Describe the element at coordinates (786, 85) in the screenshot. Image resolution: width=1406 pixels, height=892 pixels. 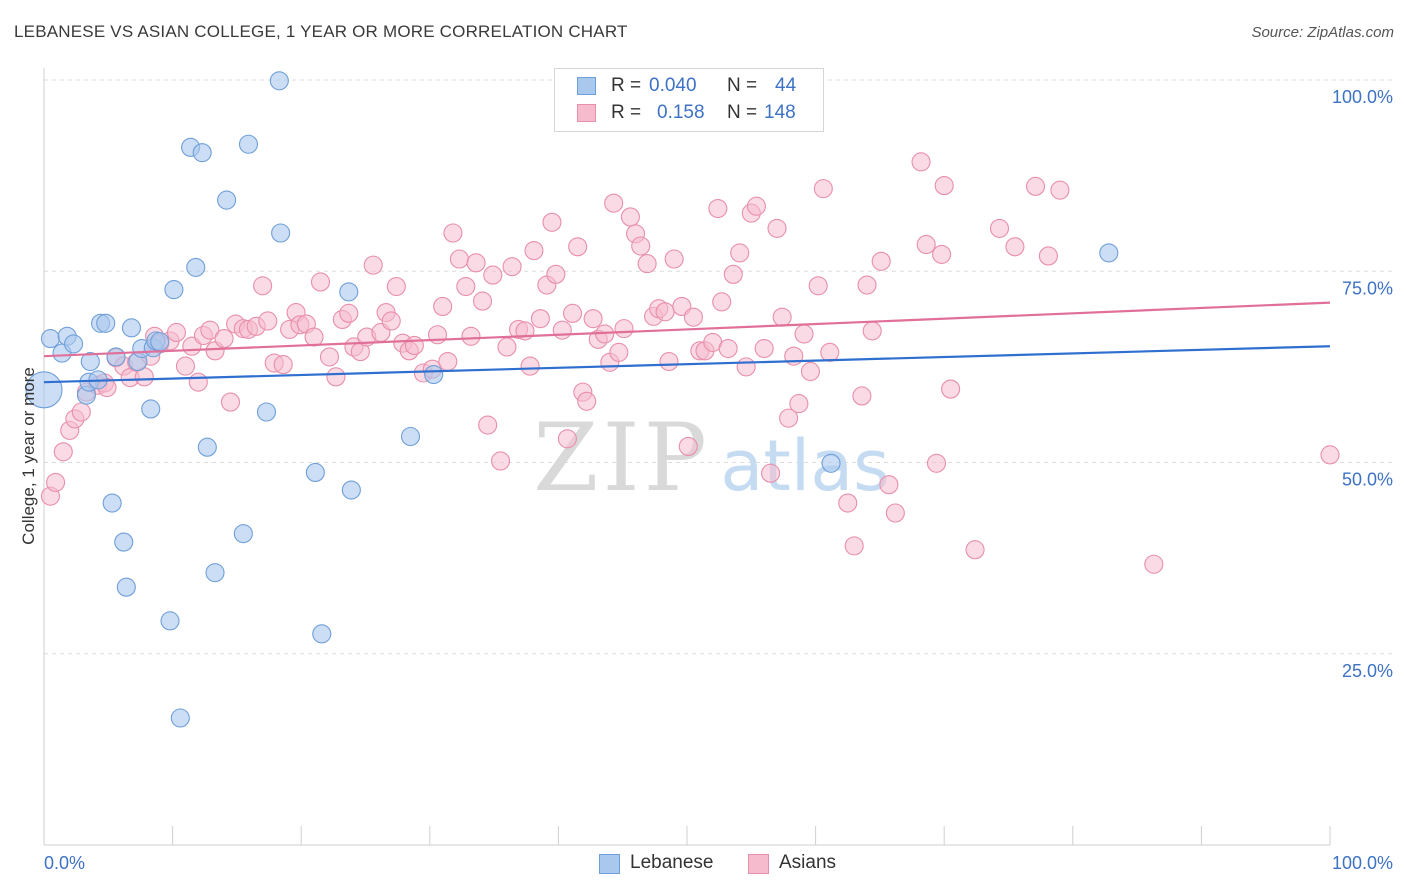
I see `legend-n-value: 44` at that location.